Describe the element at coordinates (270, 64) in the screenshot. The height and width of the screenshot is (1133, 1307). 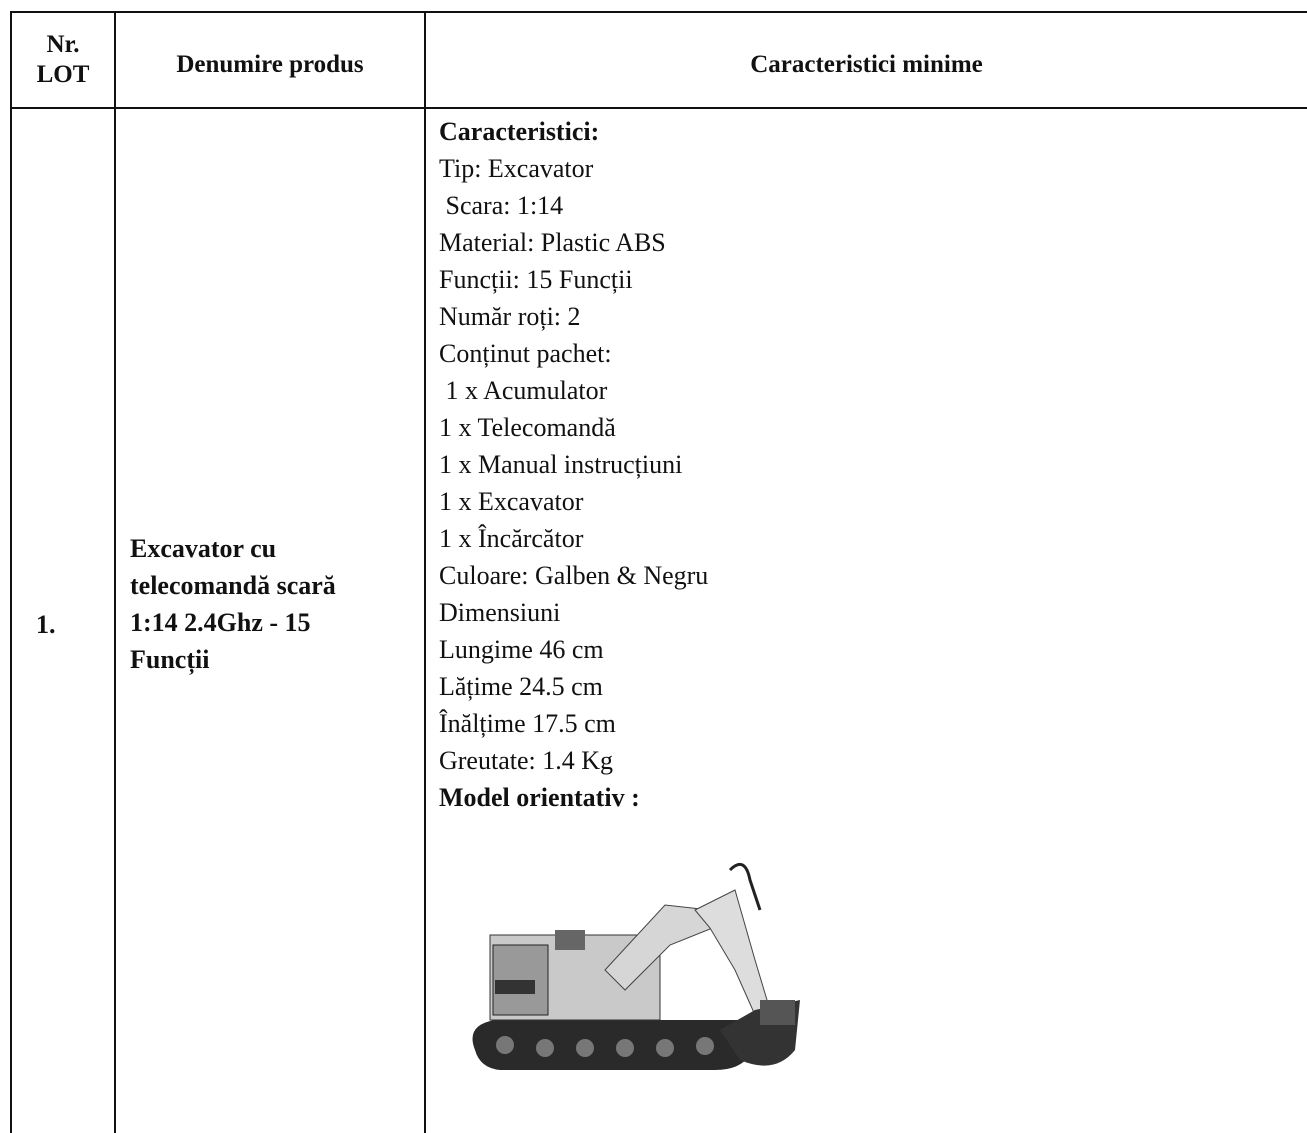
I see `header-cell: Denumire produs` at that location.